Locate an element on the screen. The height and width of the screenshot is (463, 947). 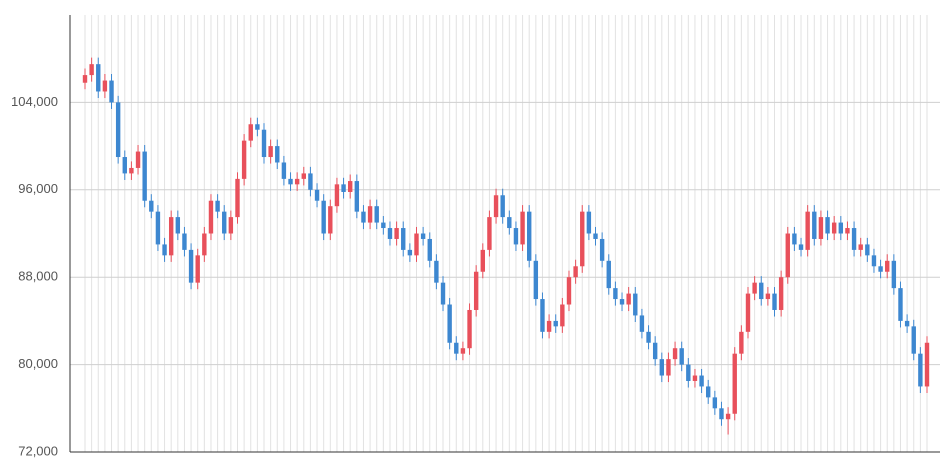
y-tick-label: 80,000 is located at coordinates (38, 363).